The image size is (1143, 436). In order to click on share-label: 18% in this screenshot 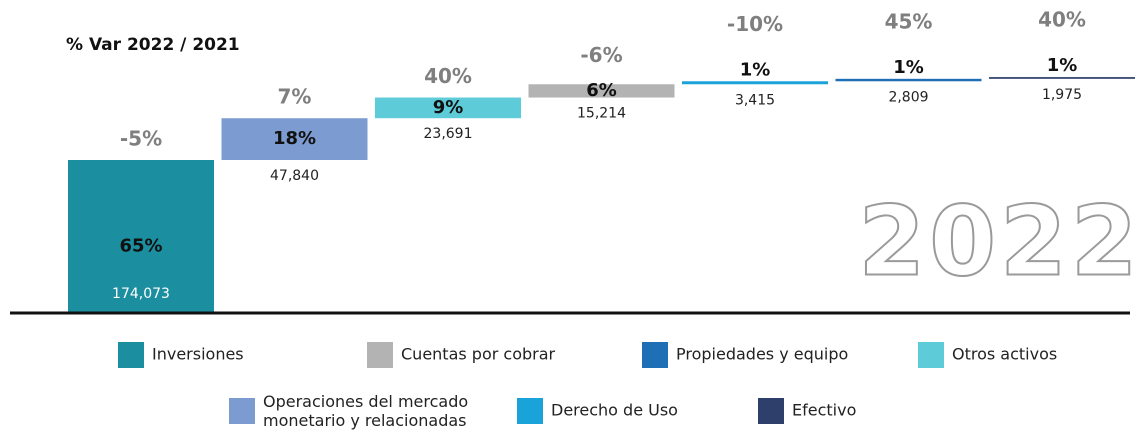, I will do `click(294, 138)`.